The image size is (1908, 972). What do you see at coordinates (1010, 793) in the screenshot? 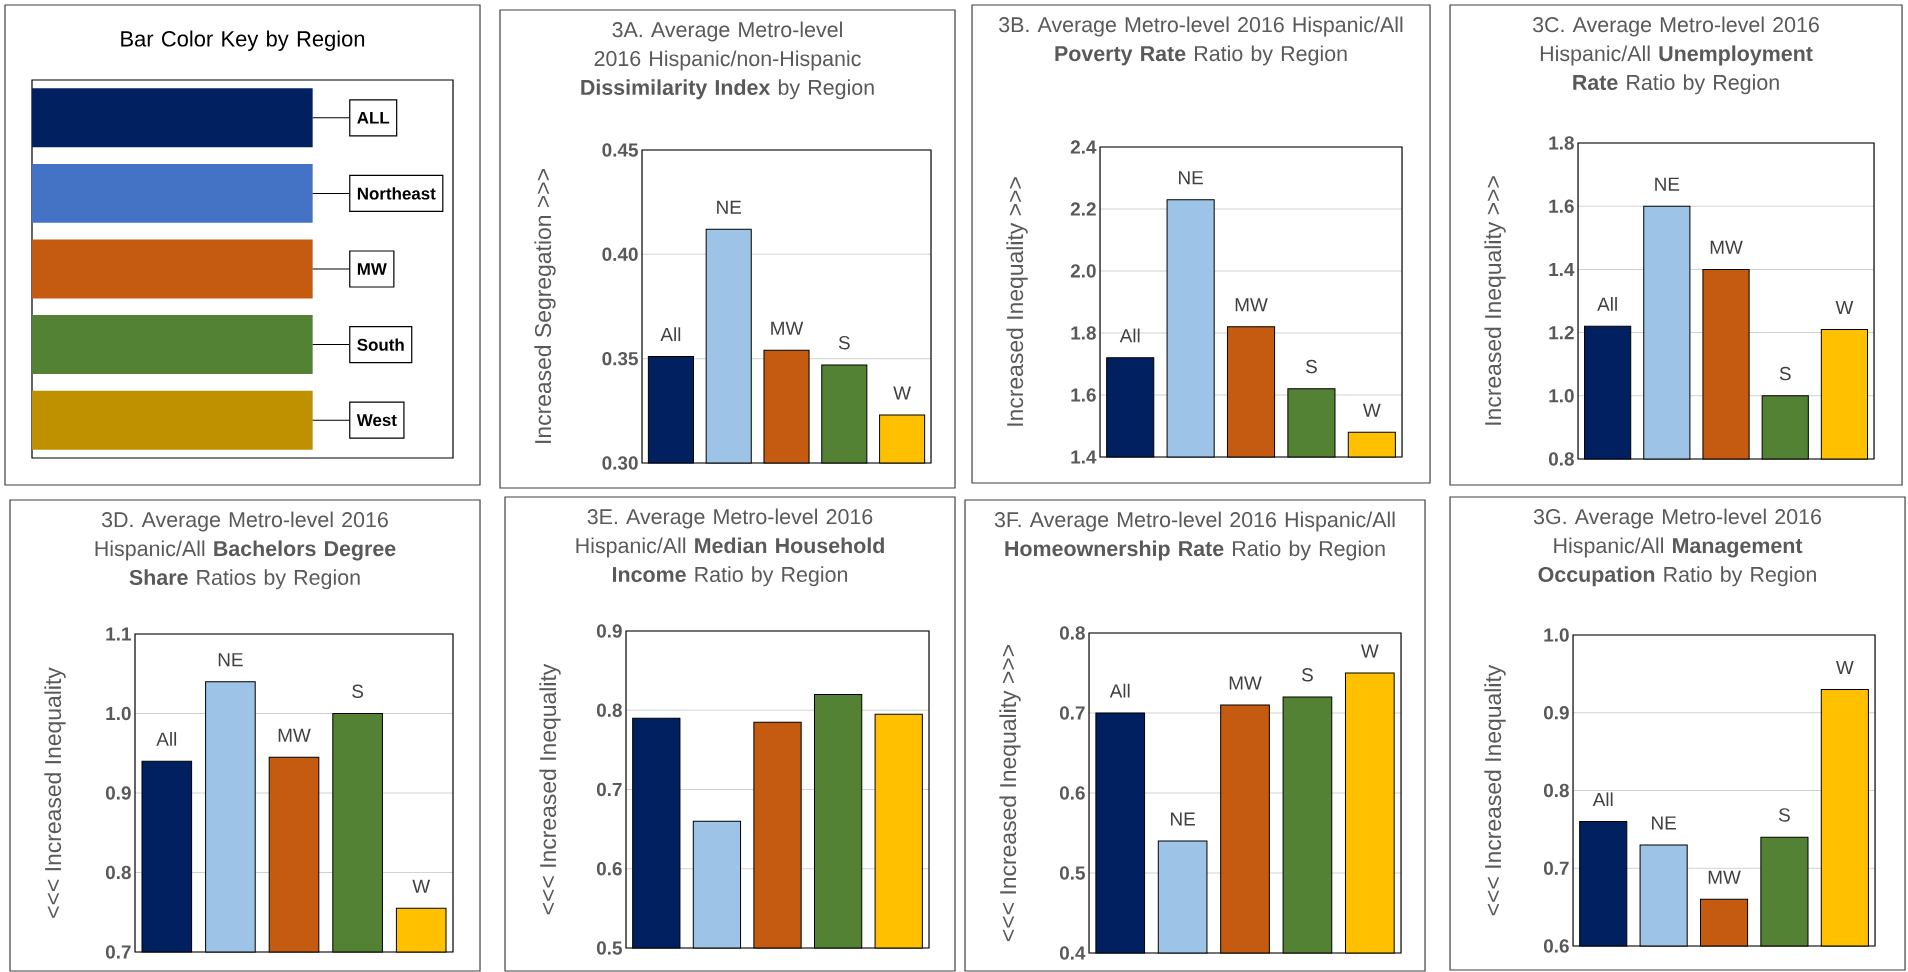
I see `y-axis-title: <<< Increased Inequality >>>` at bounding box center [1010, 793].